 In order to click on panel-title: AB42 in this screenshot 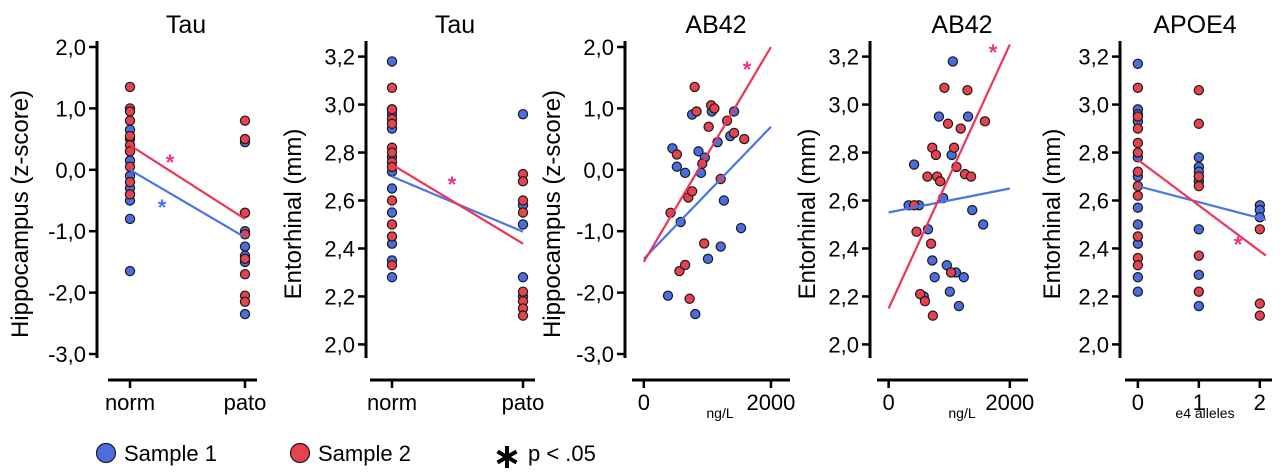, I will do `click(715, 25)`.